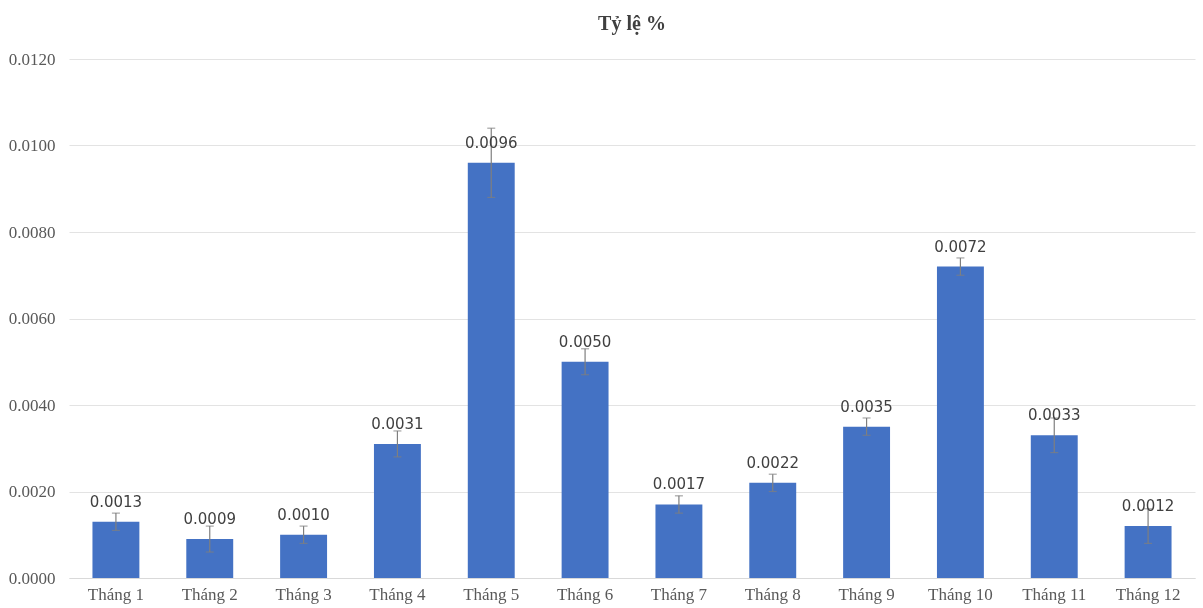  Describe the element at coordinates (303, 594) in the screenshot. I see `x-tick-label: Tháng 3` at that location.